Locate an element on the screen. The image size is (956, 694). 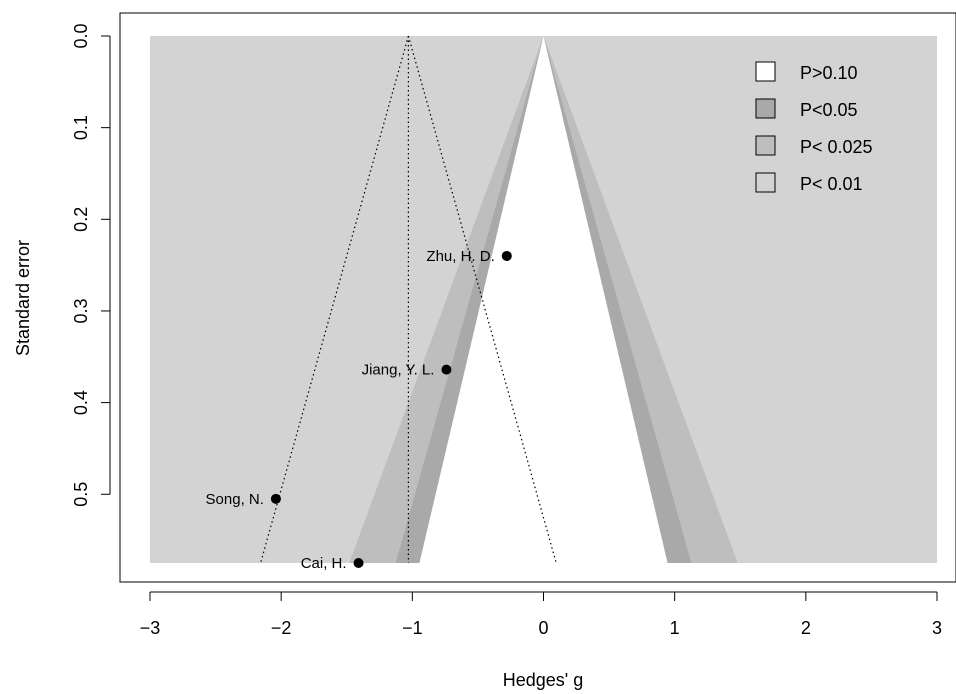
y-tick-label: 0.5 is located at coordinates (81, 494).